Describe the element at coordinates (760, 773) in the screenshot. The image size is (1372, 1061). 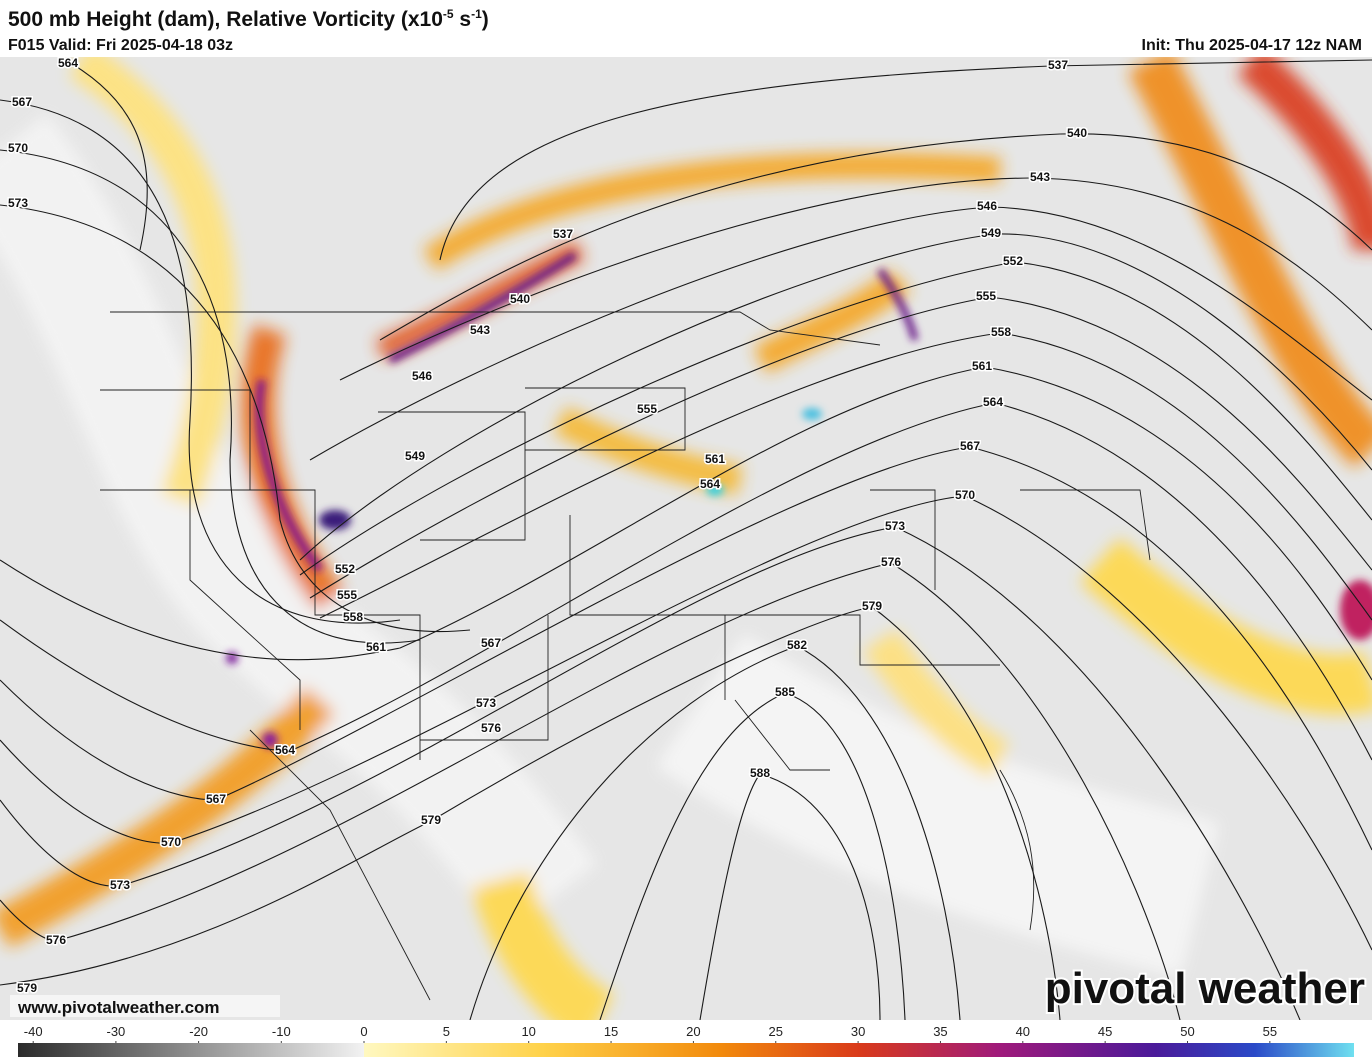
I see `contour-label: 588` at that location.